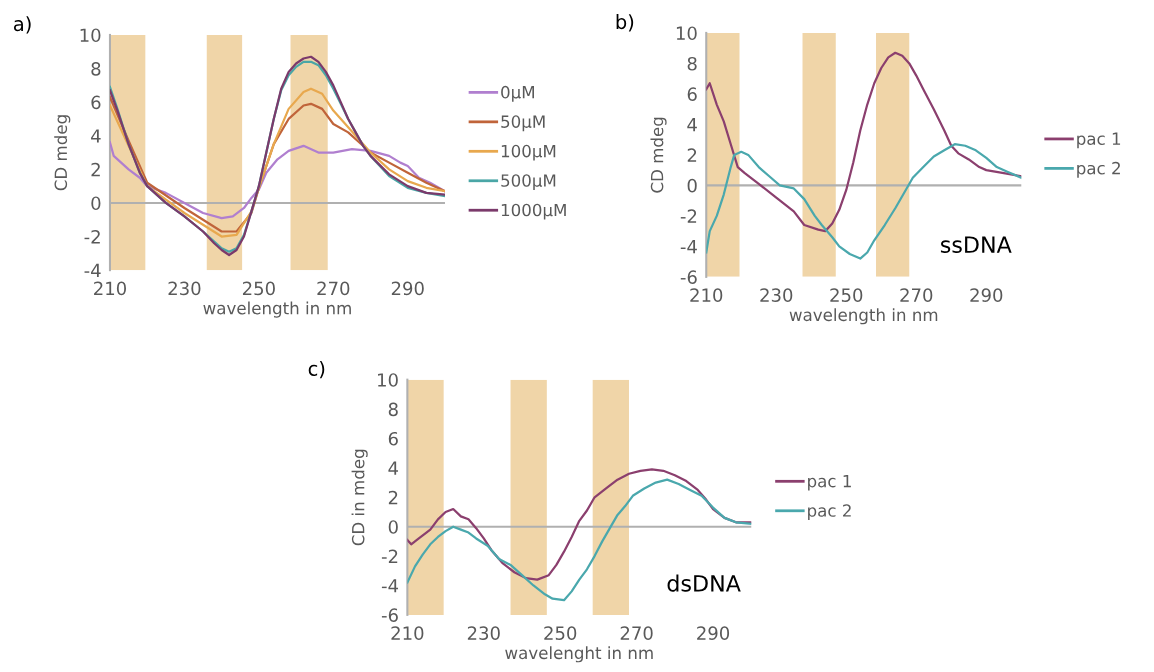 This screenshot has width=1154, height=672. Describe the element at coordinates (316, 369) in the screenshot. I see `chart-title: c)` at that location.